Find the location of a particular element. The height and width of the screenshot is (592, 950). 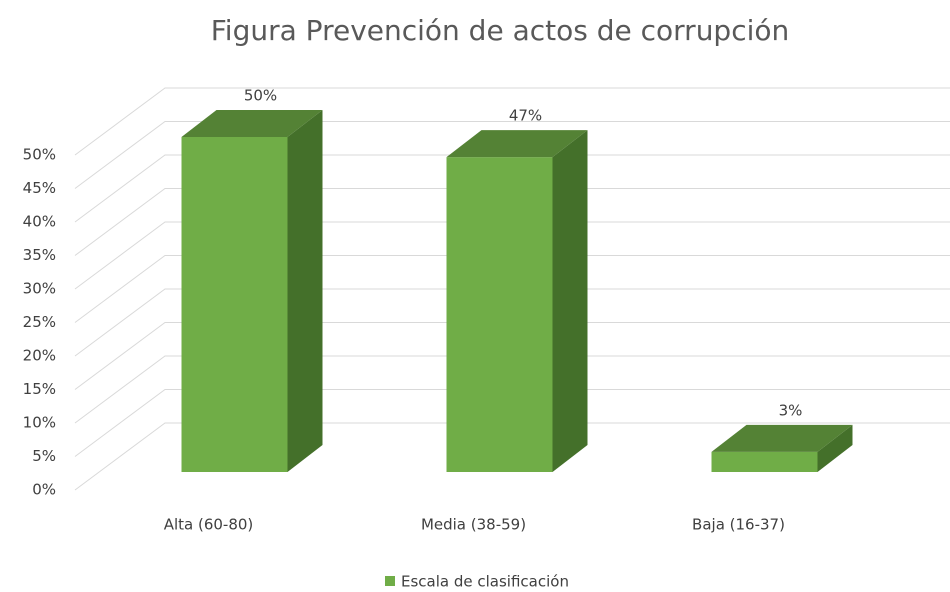

y-tick-label: 35% is located at coordinates (39, 255).